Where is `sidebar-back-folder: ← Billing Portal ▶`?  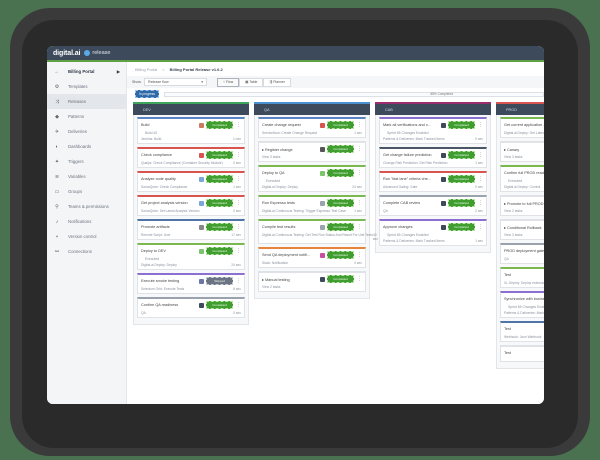 sidebar-back-folder: ← Billing Portal ▶ is located at coordinates (86, 71).